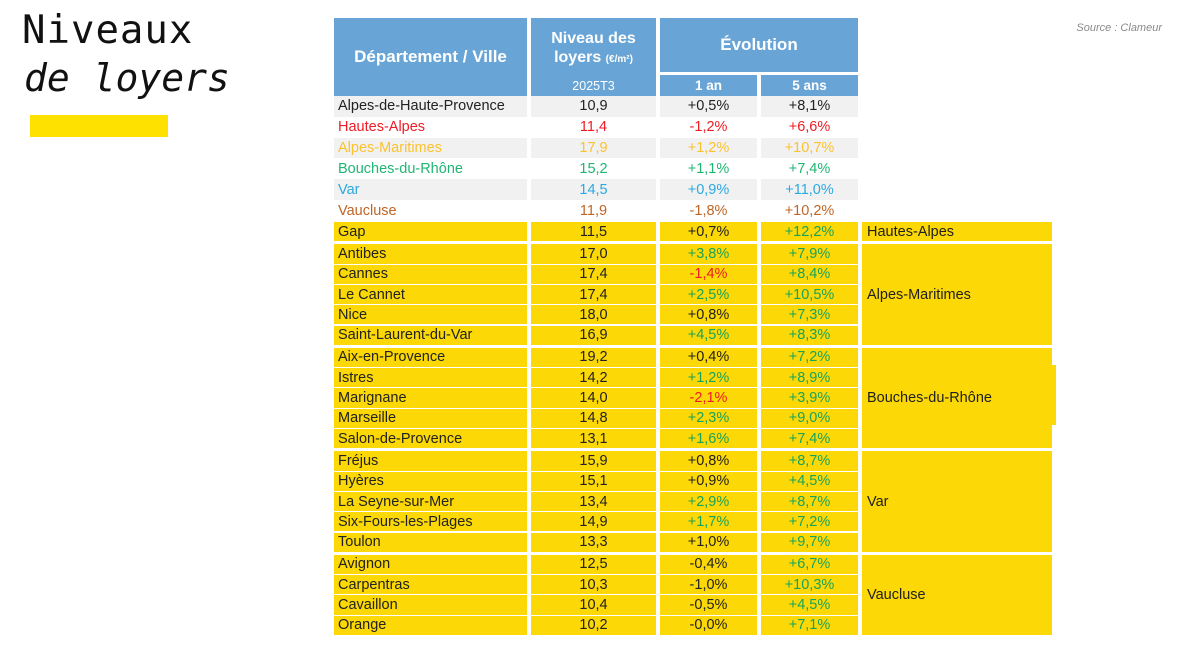 The height and width of the screenshot is (646, 1184). Describe the element at coordinates (430, 398) in the screenshot. I see `city-name-cell: Marignane` at that location.